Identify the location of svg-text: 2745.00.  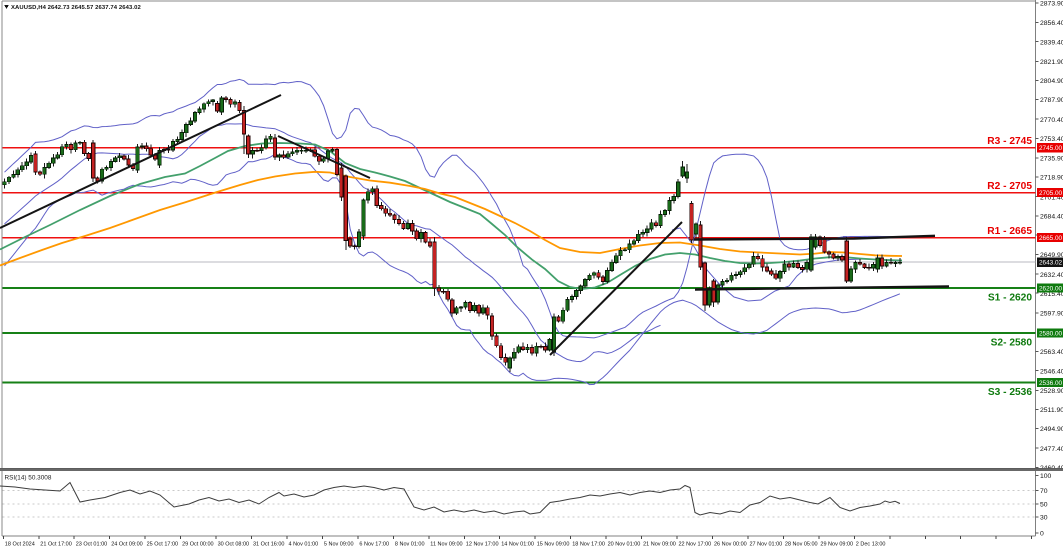
(1051, 148).